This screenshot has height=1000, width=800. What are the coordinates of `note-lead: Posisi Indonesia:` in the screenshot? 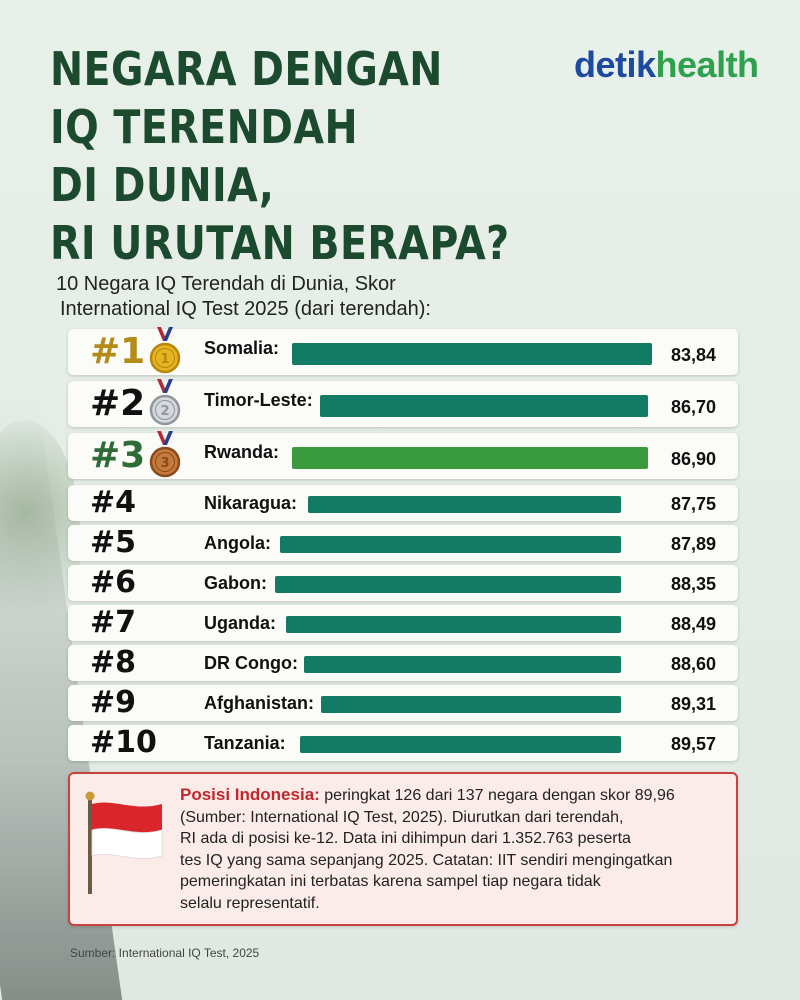 It's located at (250, 794).